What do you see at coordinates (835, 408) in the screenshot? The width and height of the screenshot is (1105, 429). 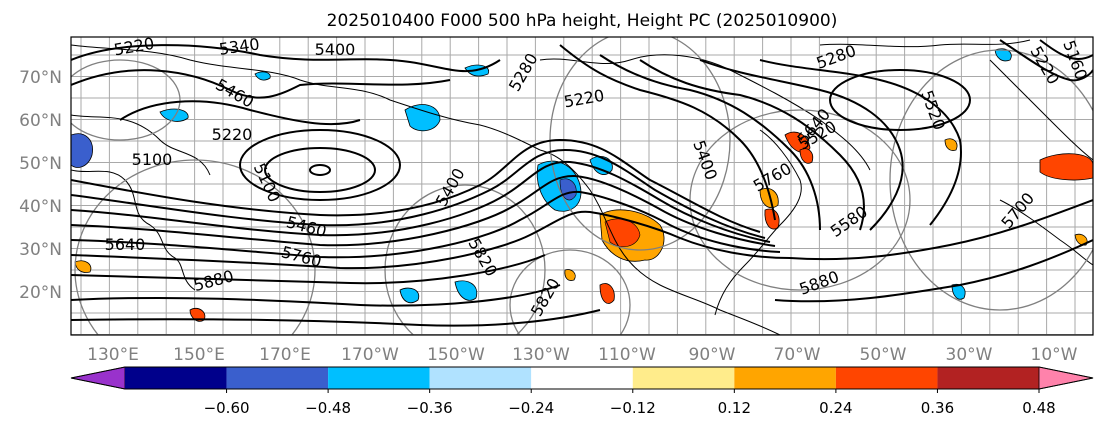 I see `colorbar-tick-label: 0.24` at bounding box center [835, 408].